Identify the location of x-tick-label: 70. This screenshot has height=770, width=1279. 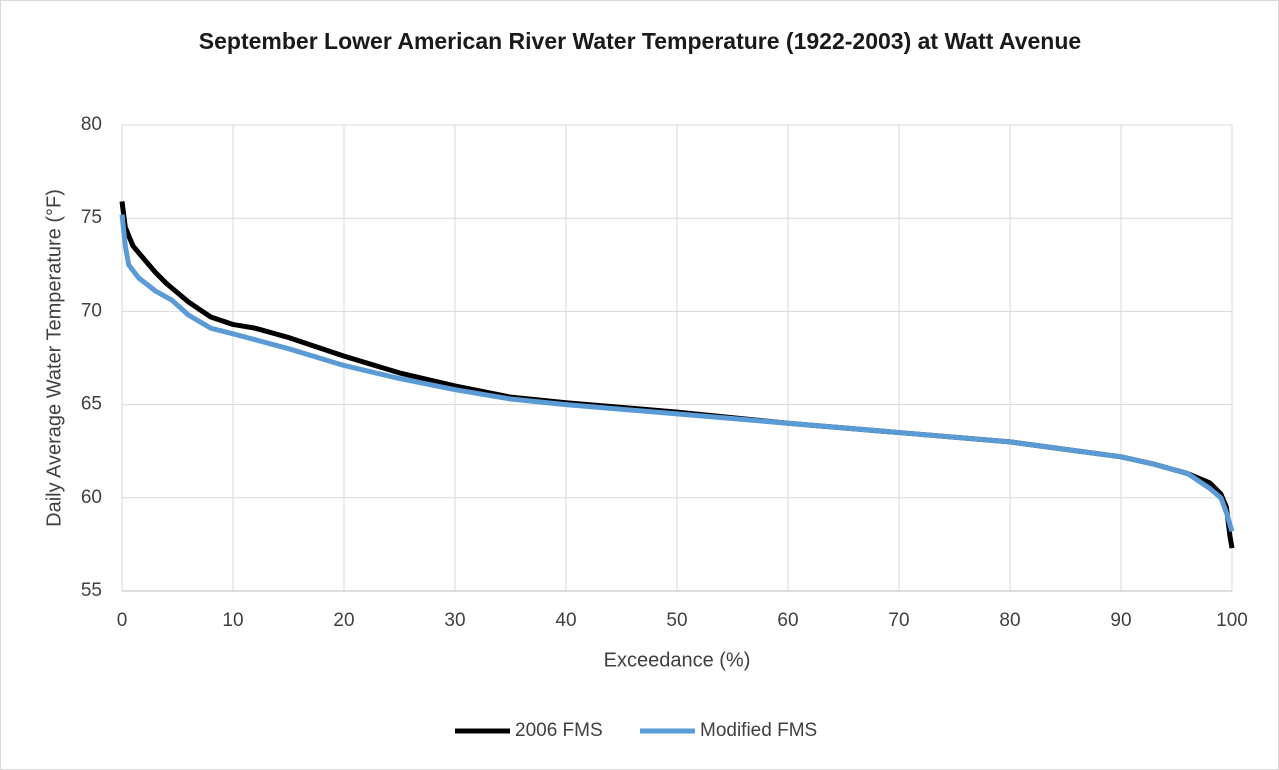
(898, 620).